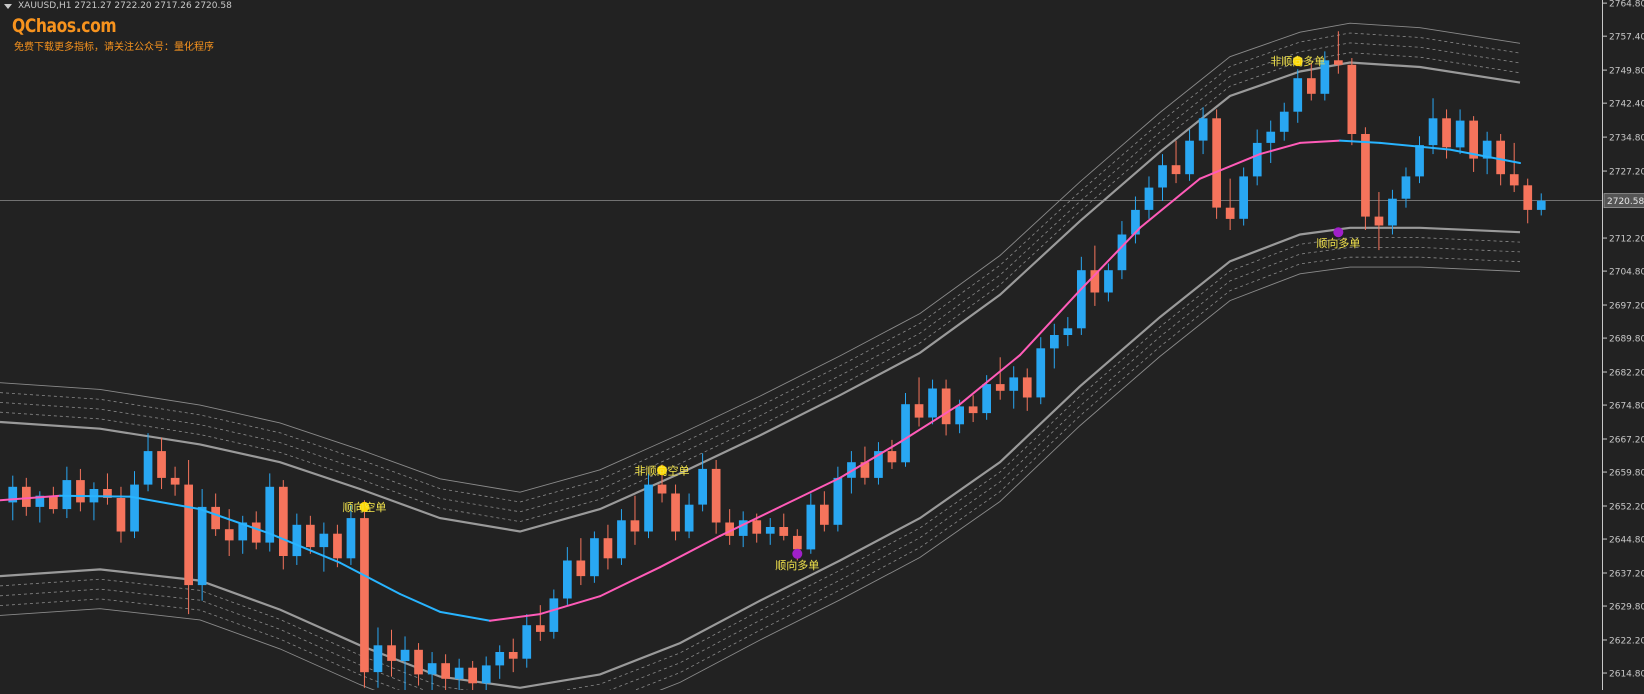 The height and width of the screenshot is (694, 1644). I want to click on price-tick-label: 2637.20, so click(1626, 574).